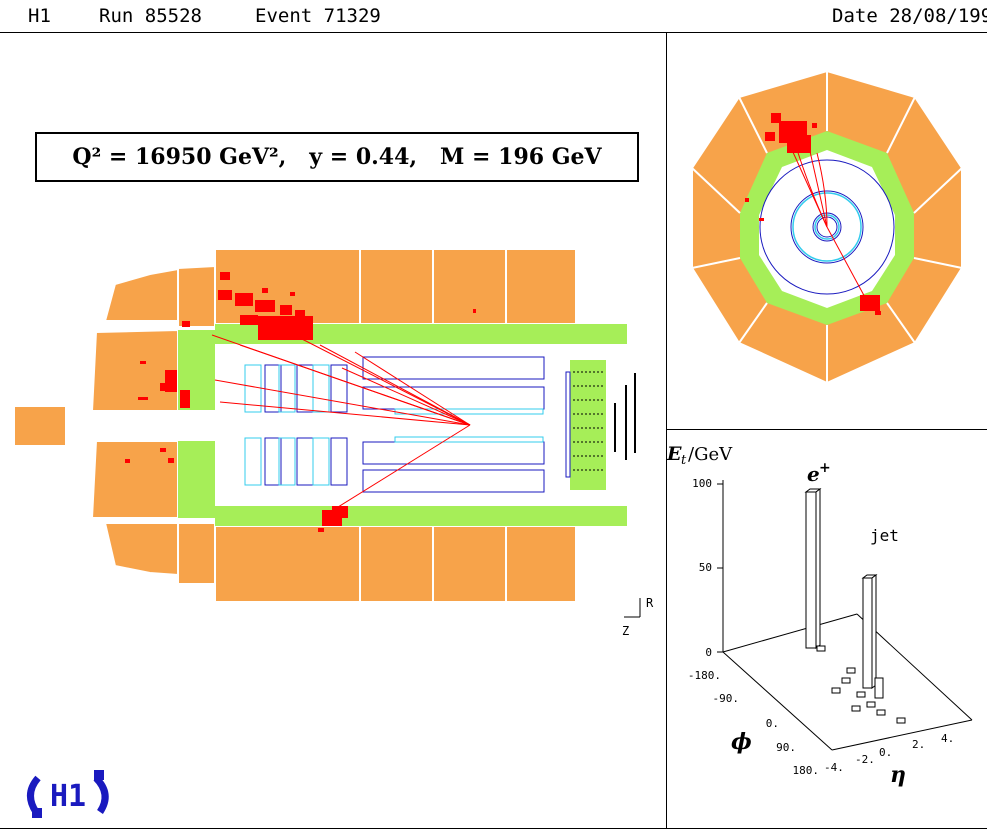 Image resolution: width=987 pixels, height=830 pixels. What do you see at coordinates (834, 767) in the screenshot?
I see `lego-eta-tick: -4.` at bounding box center [834, 767].